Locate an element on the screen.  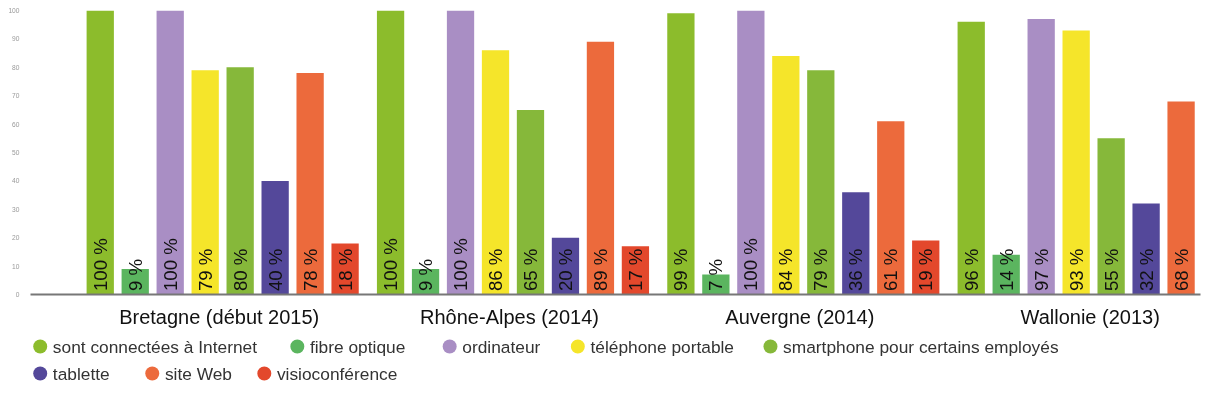
data-label: 89 % is located at coordinates (600, 270).